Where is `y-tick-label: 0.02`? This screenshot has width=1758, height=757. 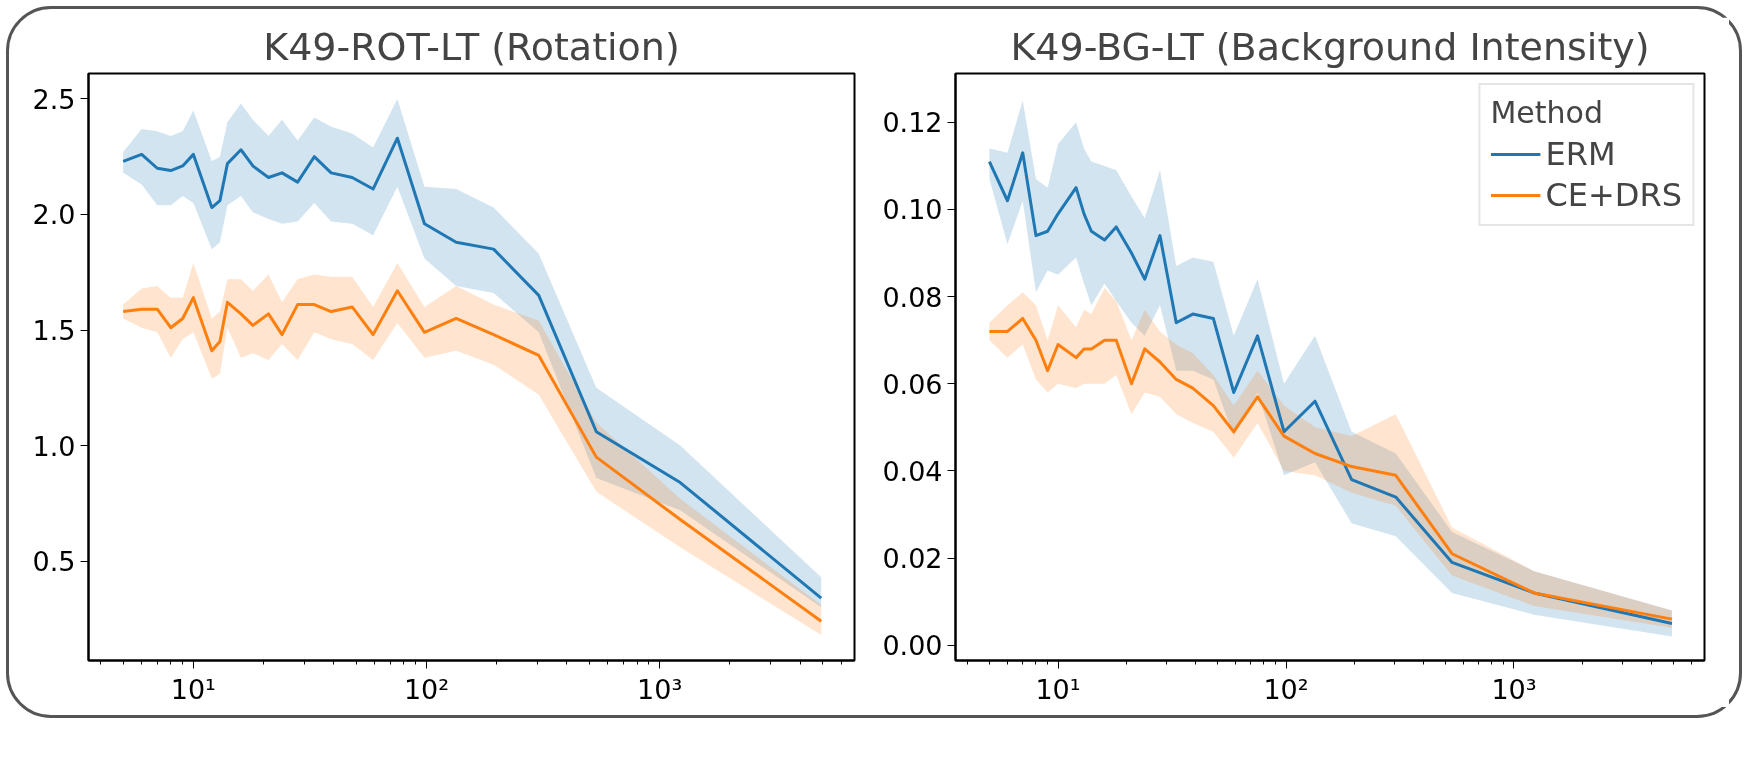 y-tick-label: 0.02 is located at coordinates (912, 559).